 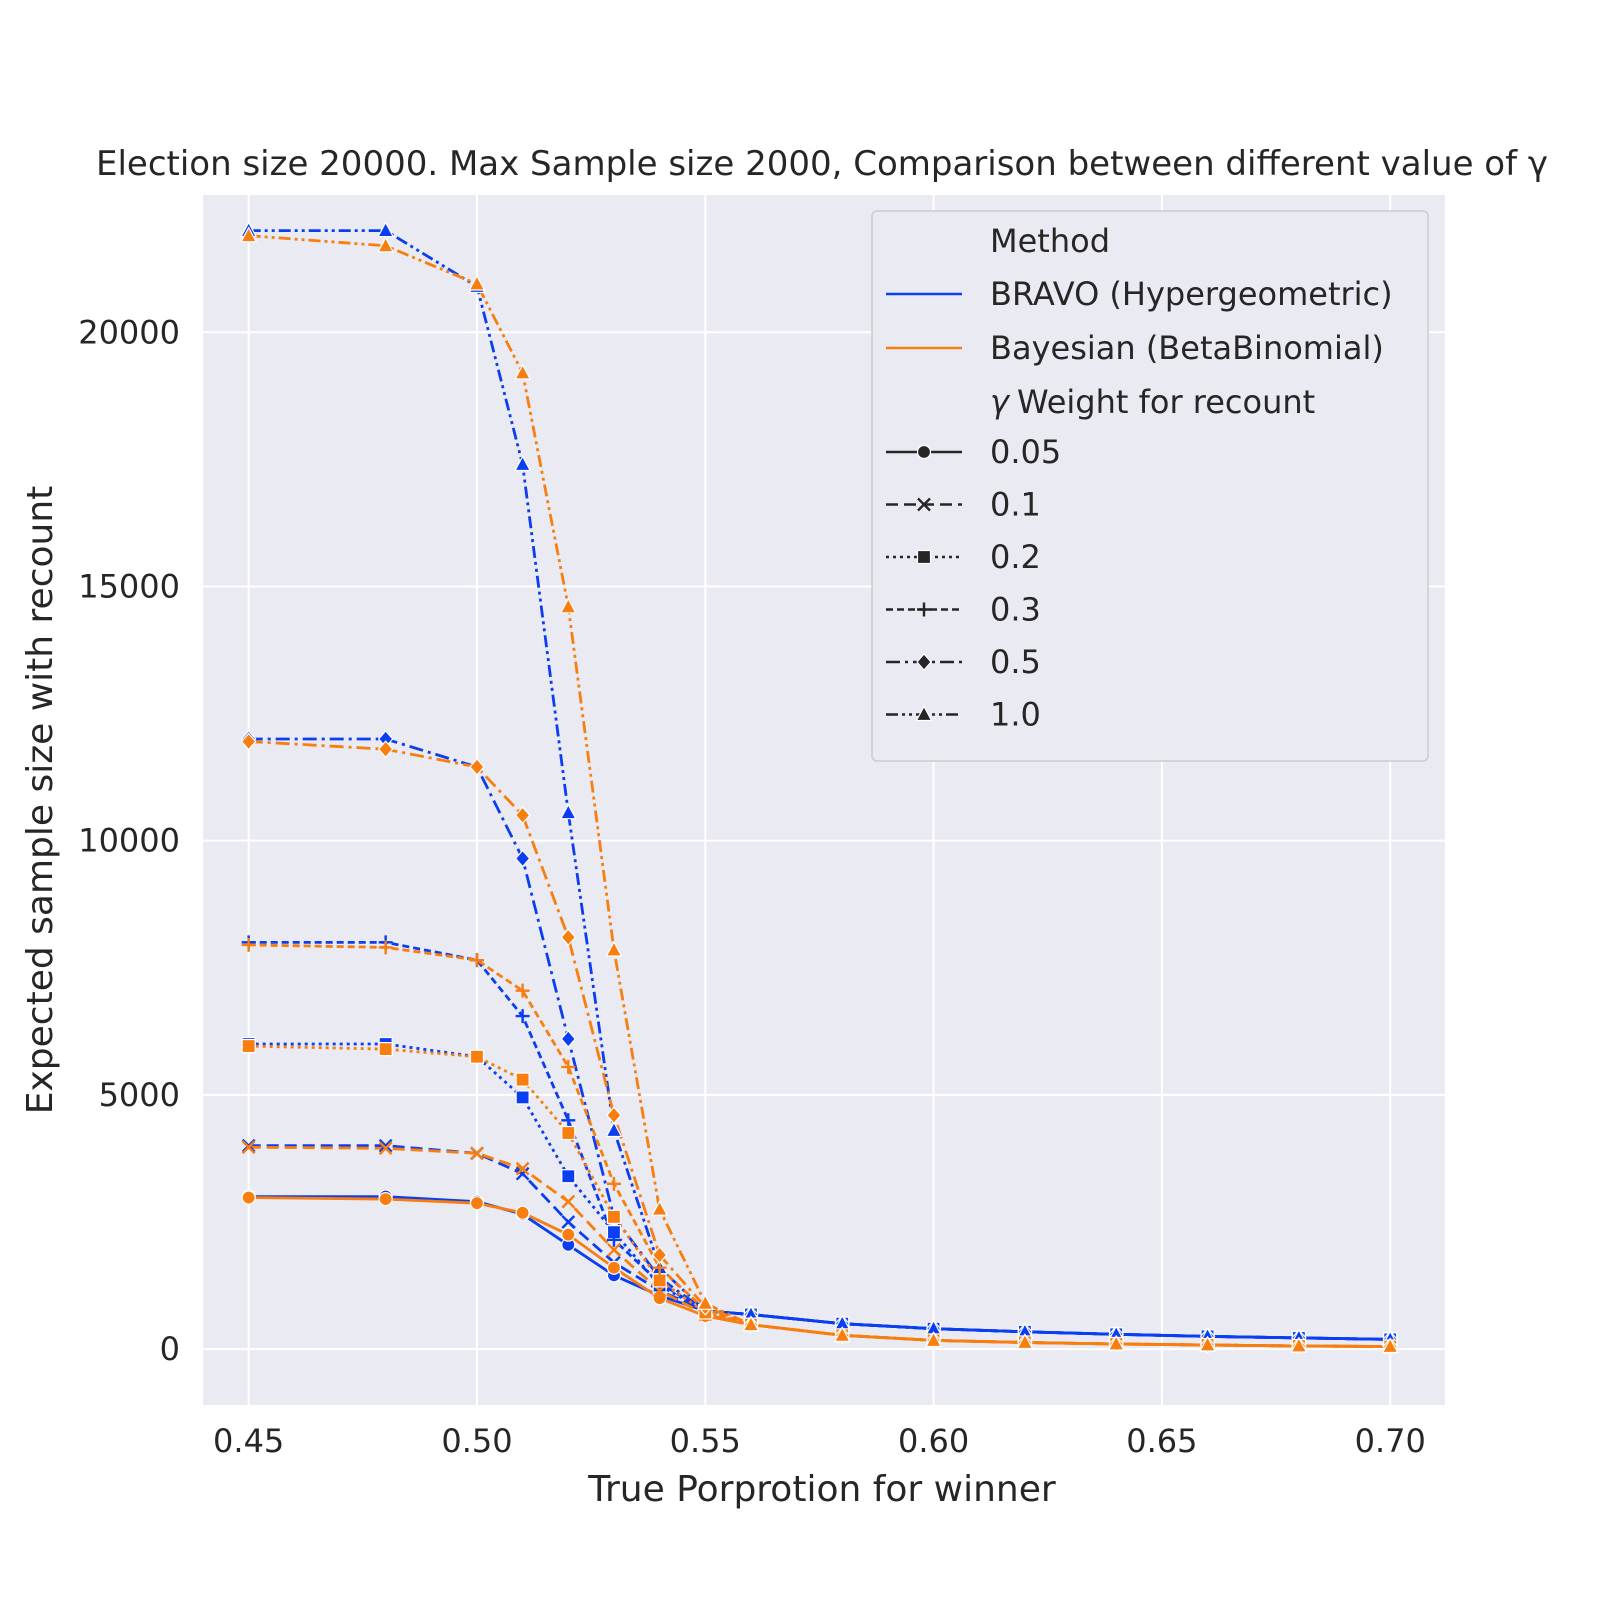 I want to click on legend-gamma-label: 0.5, so click(x=1015, y=662).